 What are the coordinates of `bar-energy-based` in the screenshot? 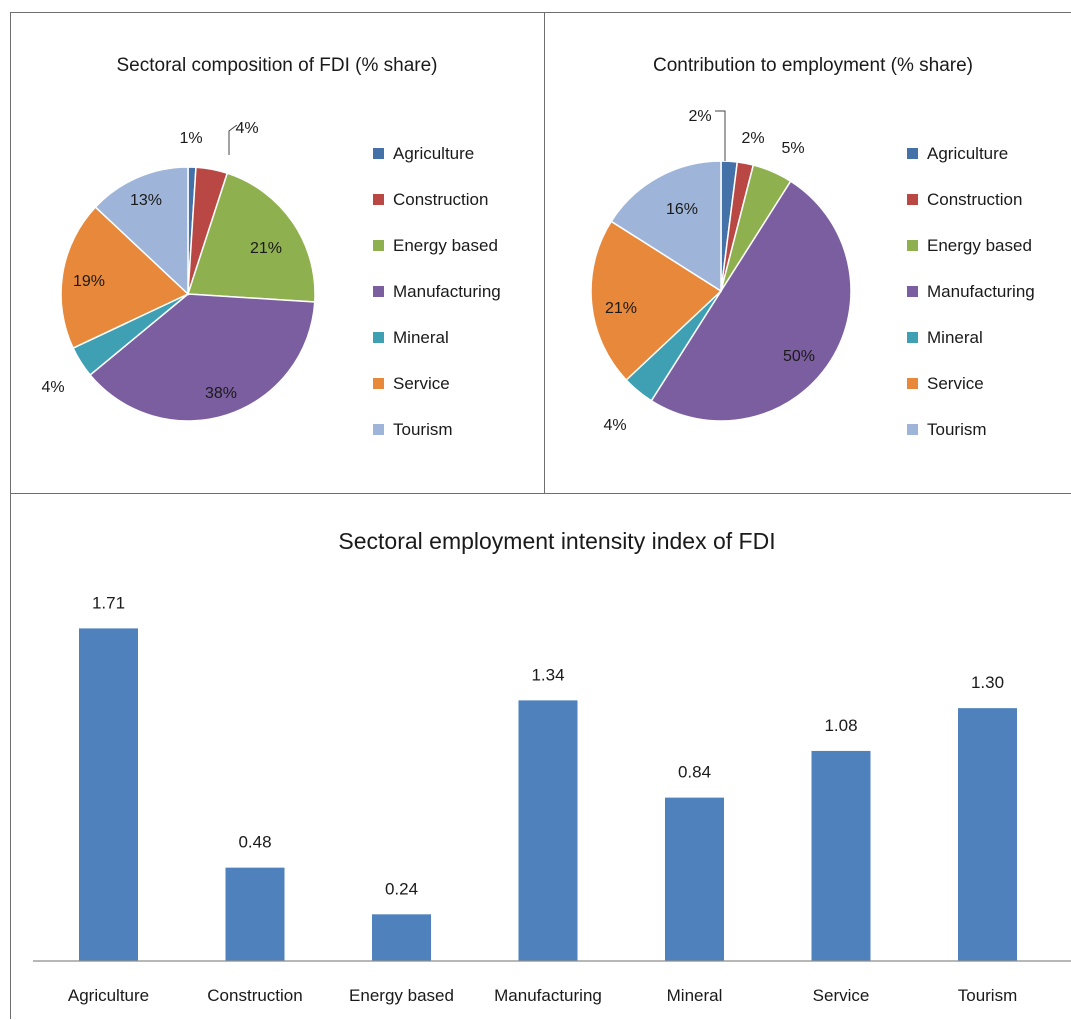 It's located at (401, 937).